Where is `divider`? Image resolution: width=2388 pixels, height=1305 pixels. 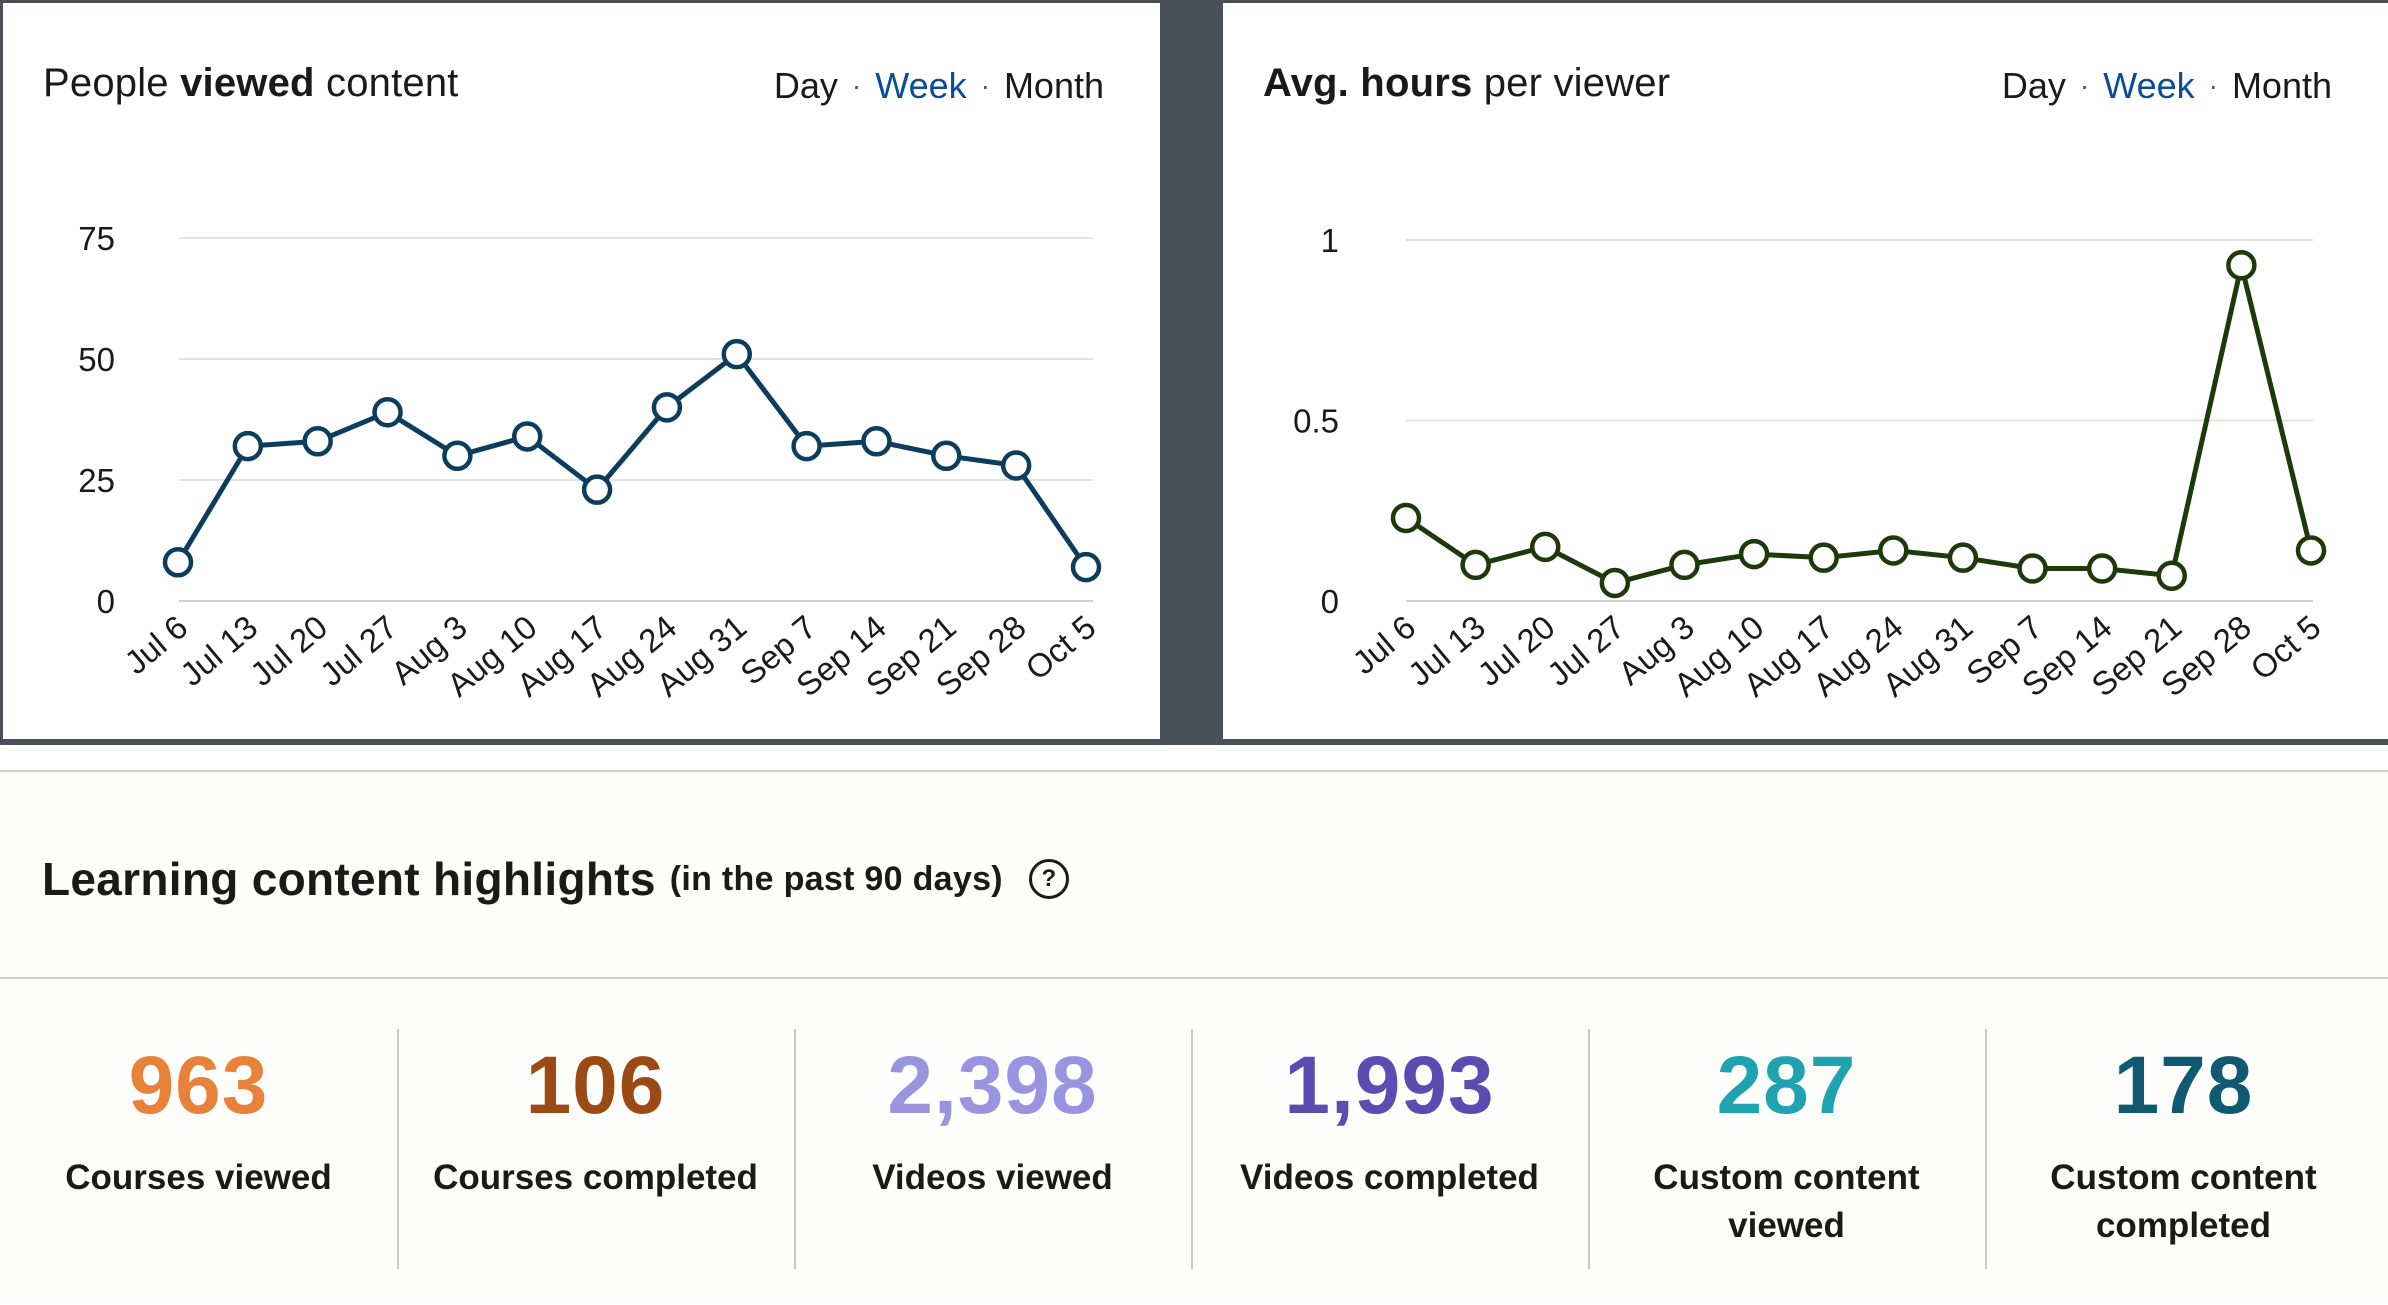 divider is located at coordinates (1194, 978).